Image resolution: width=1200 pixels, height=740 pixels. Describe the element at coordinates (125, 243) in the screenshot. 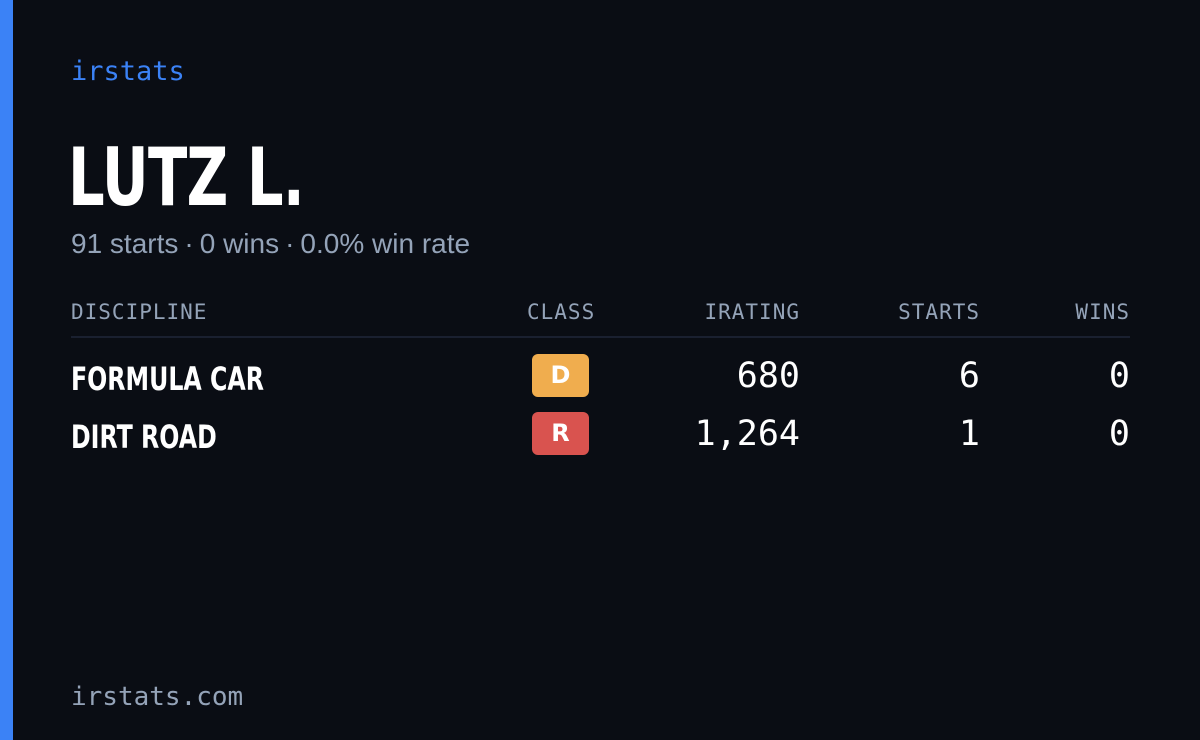

I see `summary-starts: 91 starts` at that location.